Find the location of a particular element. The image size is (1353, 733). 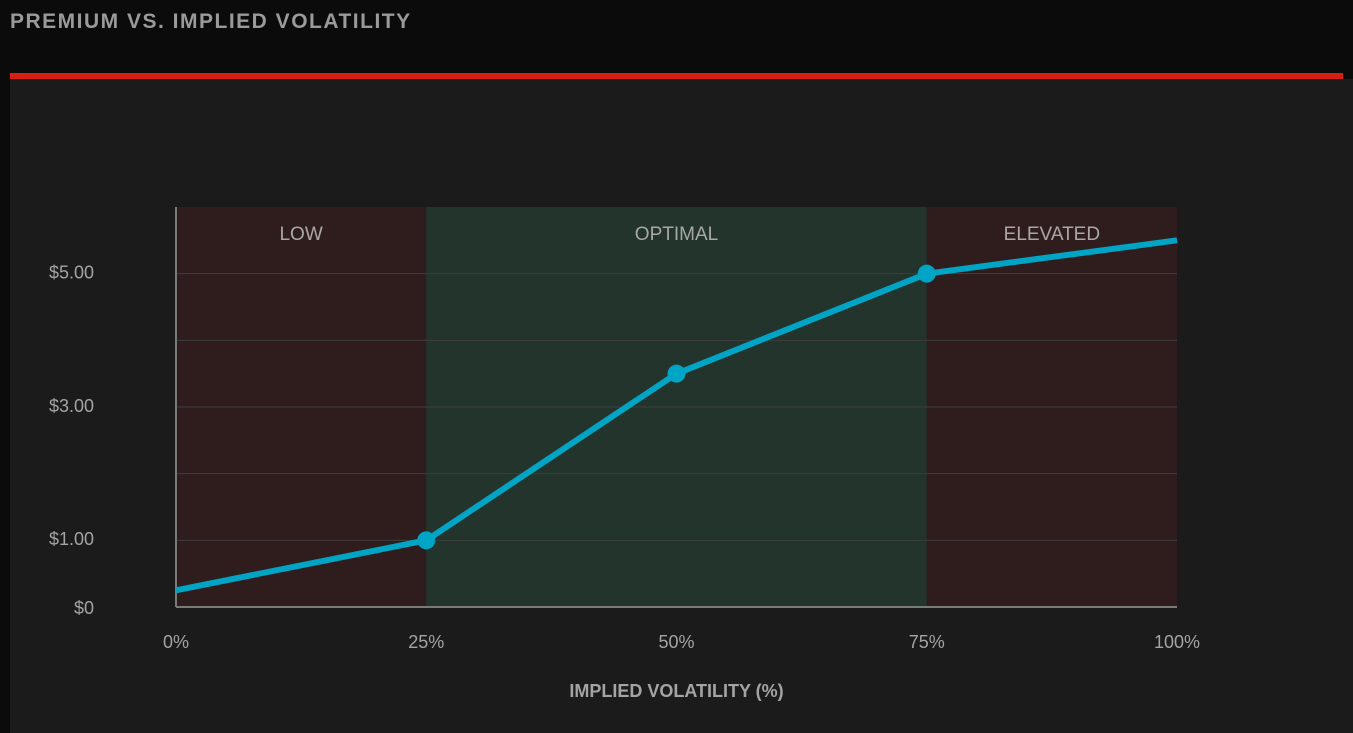

accent-bar is located at coordinates (676, 76).